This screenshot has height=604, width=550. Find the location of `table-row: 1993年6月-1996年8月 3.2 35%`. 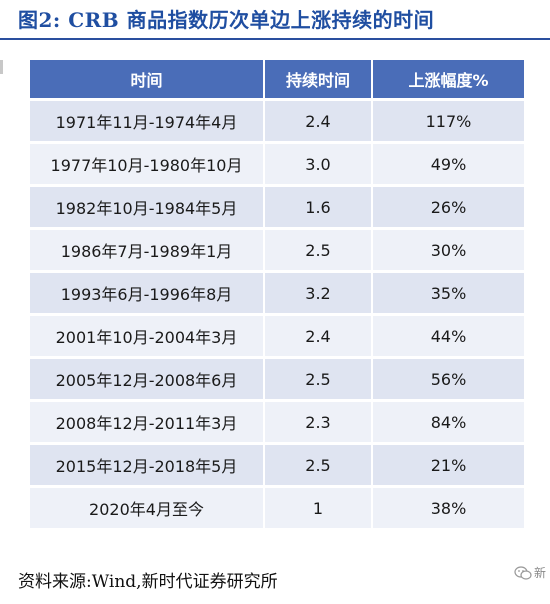

table-row: 1993年6月-1996年8月 3.2 35% is located at coordinates (277, 293).